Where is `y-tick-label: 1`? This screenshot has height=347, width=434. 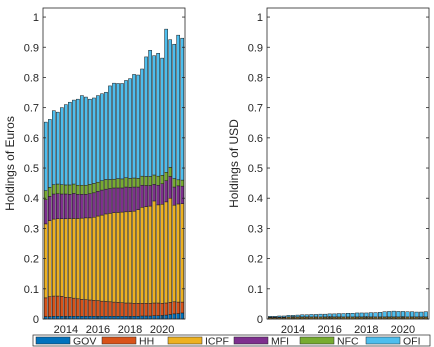
y-tick-label: 1 is located at coordinates (36, 18).